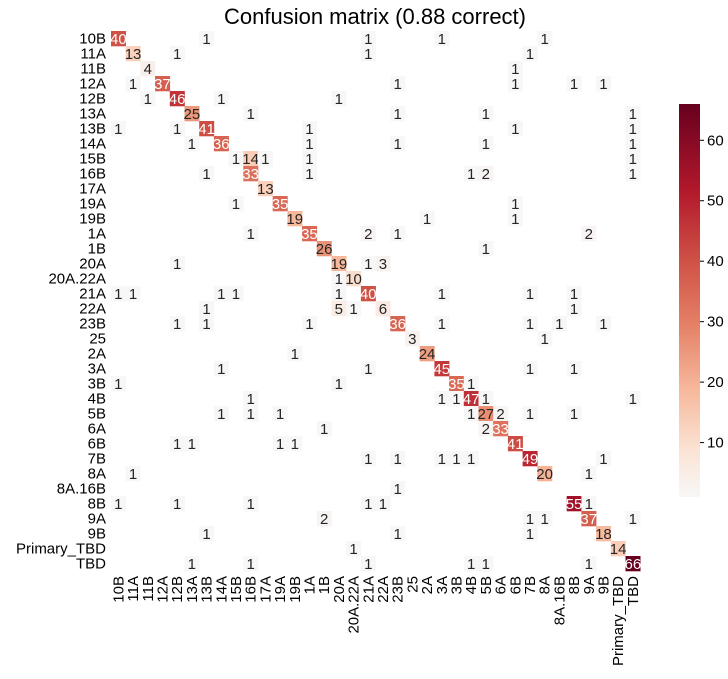 This screenshot has height=679, width=728. What do you see at coordinates (97, 429) in the screenshot?
I see `y-tick-label: 6A` at bounding box center [97, 429].